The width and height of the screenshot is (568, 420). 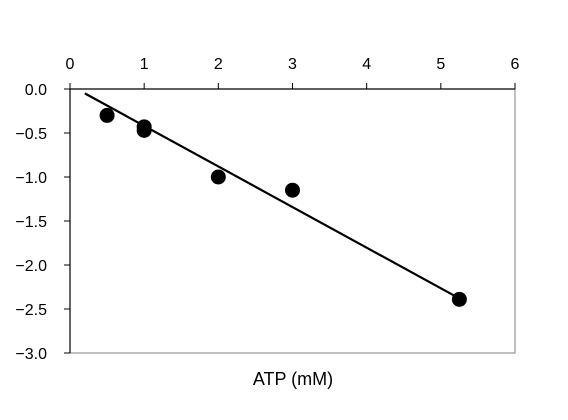 I want to click on y-tick-label: −1.0, so click(x=31, y=178).